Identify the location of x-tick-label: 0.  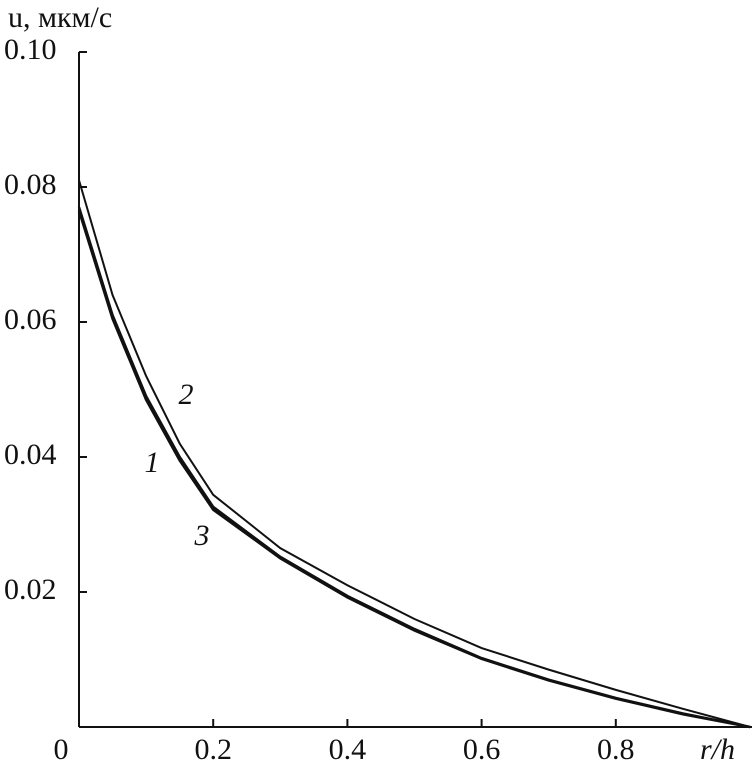
(61, 749).